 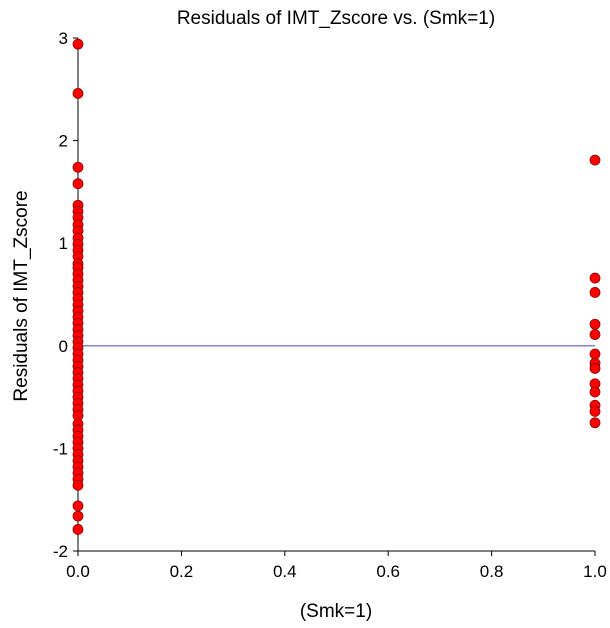 I want to click on x-axis-label: (Smk=1), so click(x=336, y=611).